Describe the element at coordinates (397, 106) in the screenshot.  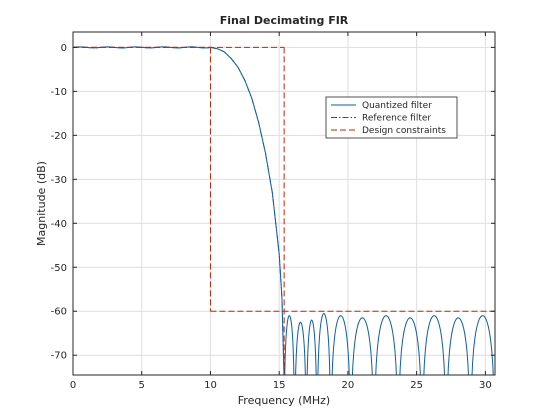
I see `legend-label-0: Quantized filter` at that location.